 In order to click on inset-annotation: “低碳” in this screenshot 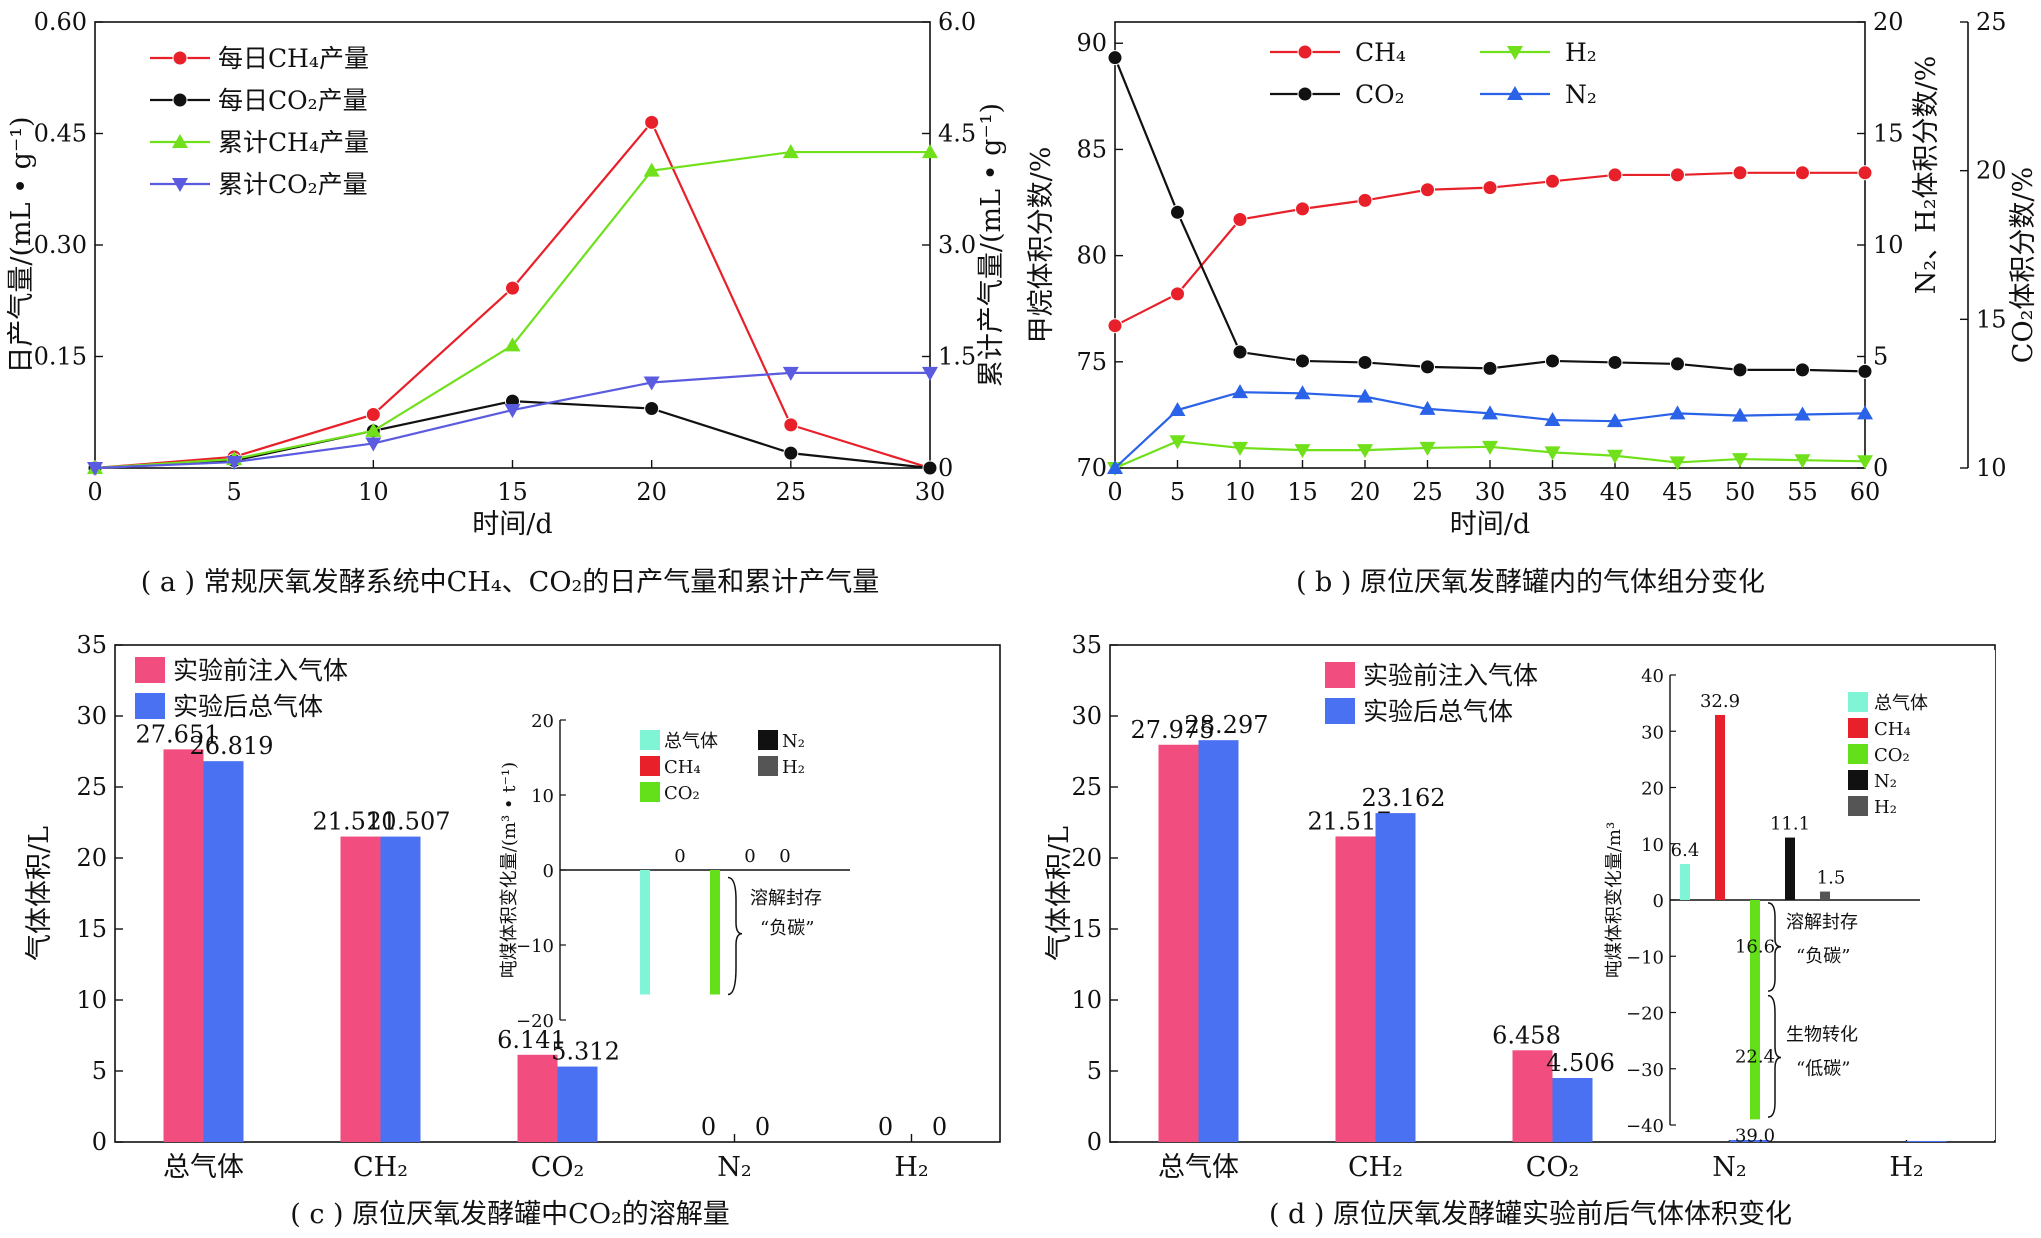, I will do `click(1823, 1068)`.